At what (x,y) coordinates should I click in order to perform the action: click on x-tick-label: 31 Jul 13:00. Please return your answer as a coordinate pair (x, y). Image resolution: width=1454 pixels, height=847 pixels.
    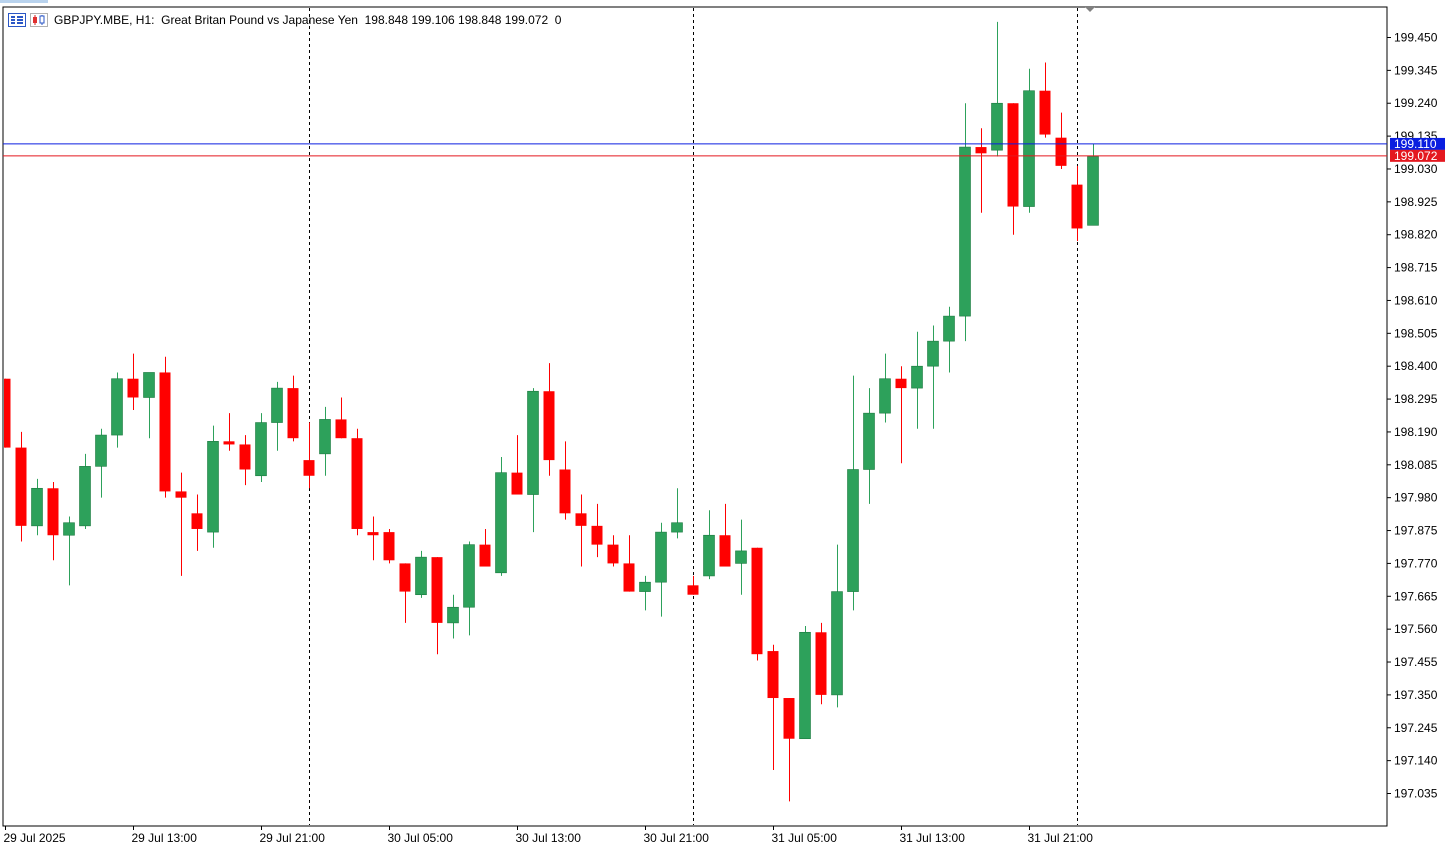
    Looking at the image, I should click on (933, 838).